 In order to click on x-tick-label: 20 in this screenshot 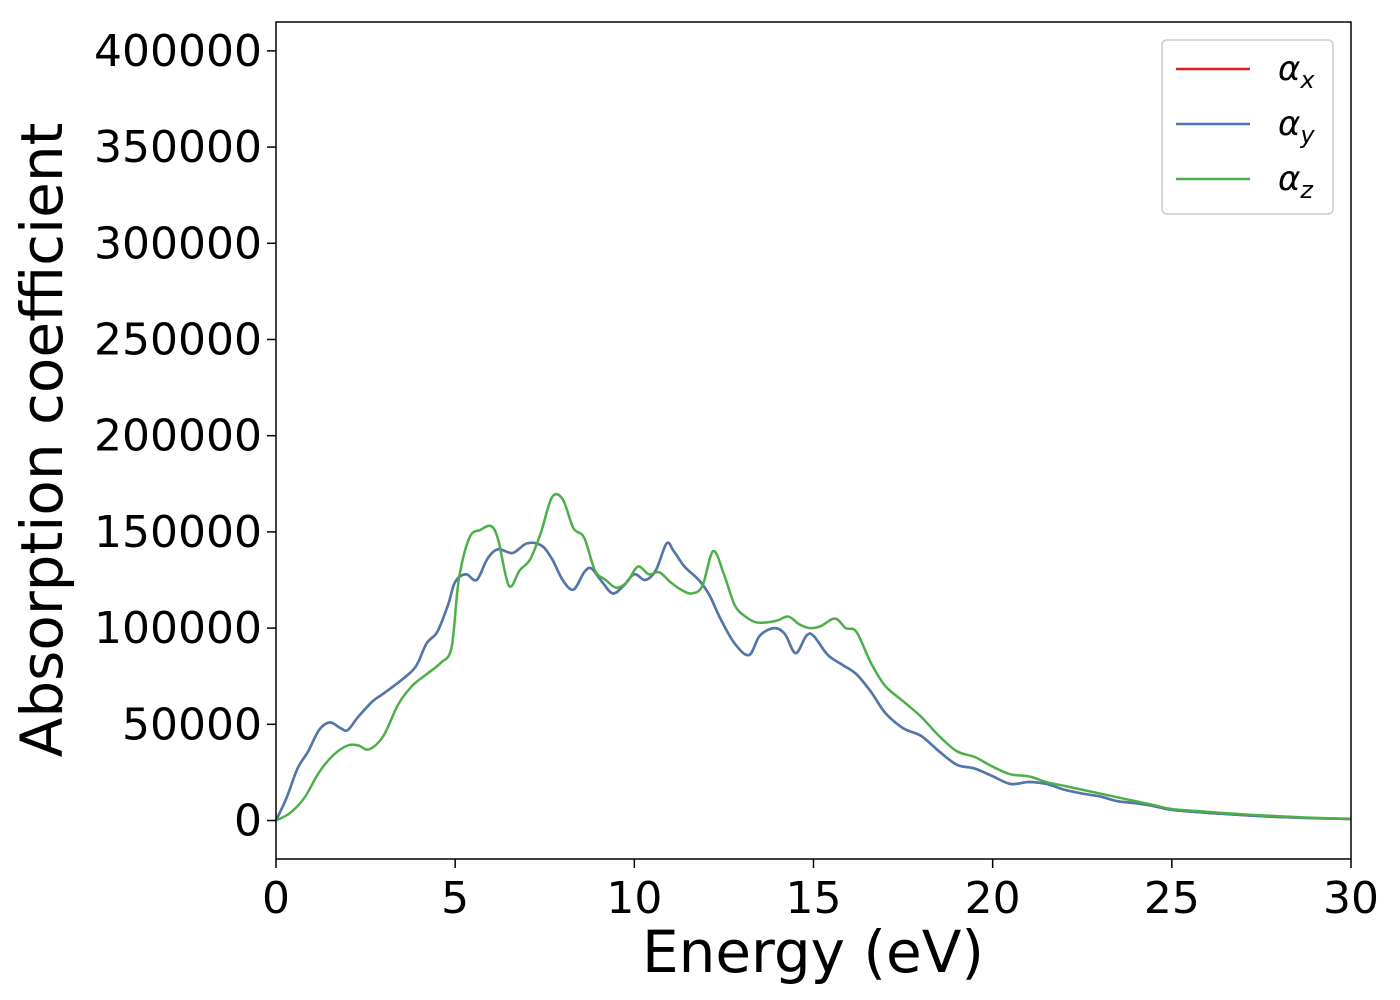, I will do `click(993, 898)`.